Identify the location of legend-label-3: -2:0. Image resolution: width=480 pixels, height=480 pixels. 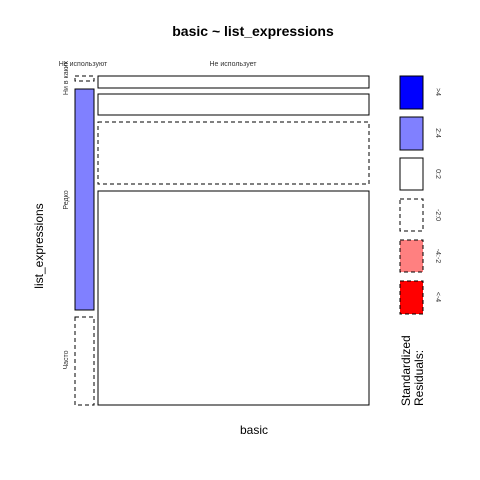
(437, 215).